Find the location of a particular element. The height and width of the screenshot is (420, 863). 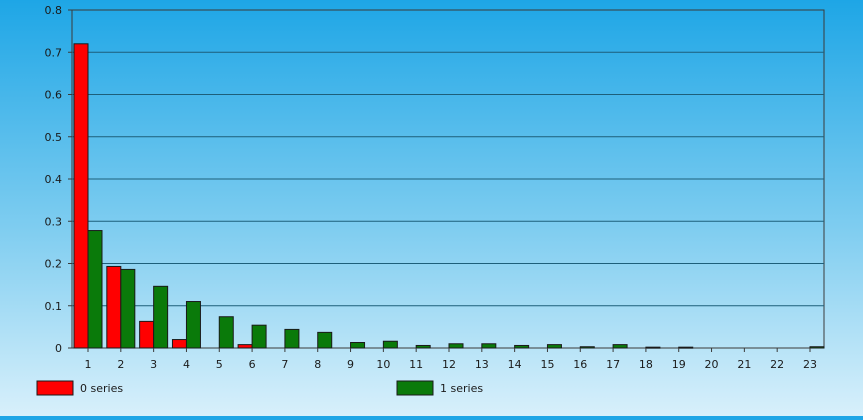

x-tick-label: 13 is located at coordinates (482, 364).